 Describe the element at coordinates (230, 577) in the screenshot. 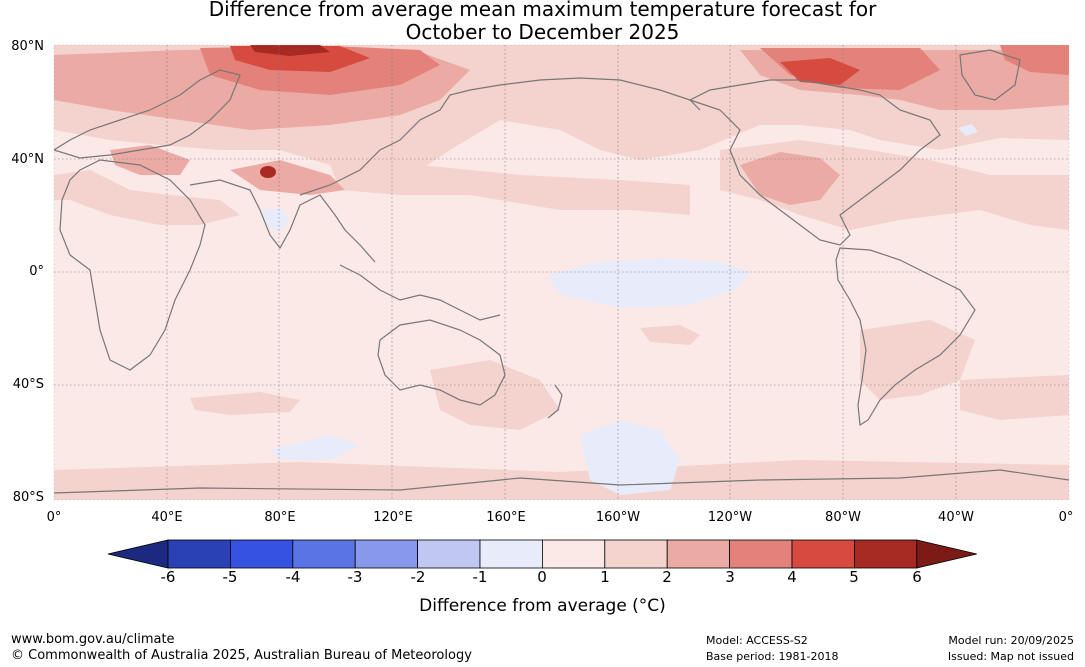

I see `colorbar-tick: -5` at that location.